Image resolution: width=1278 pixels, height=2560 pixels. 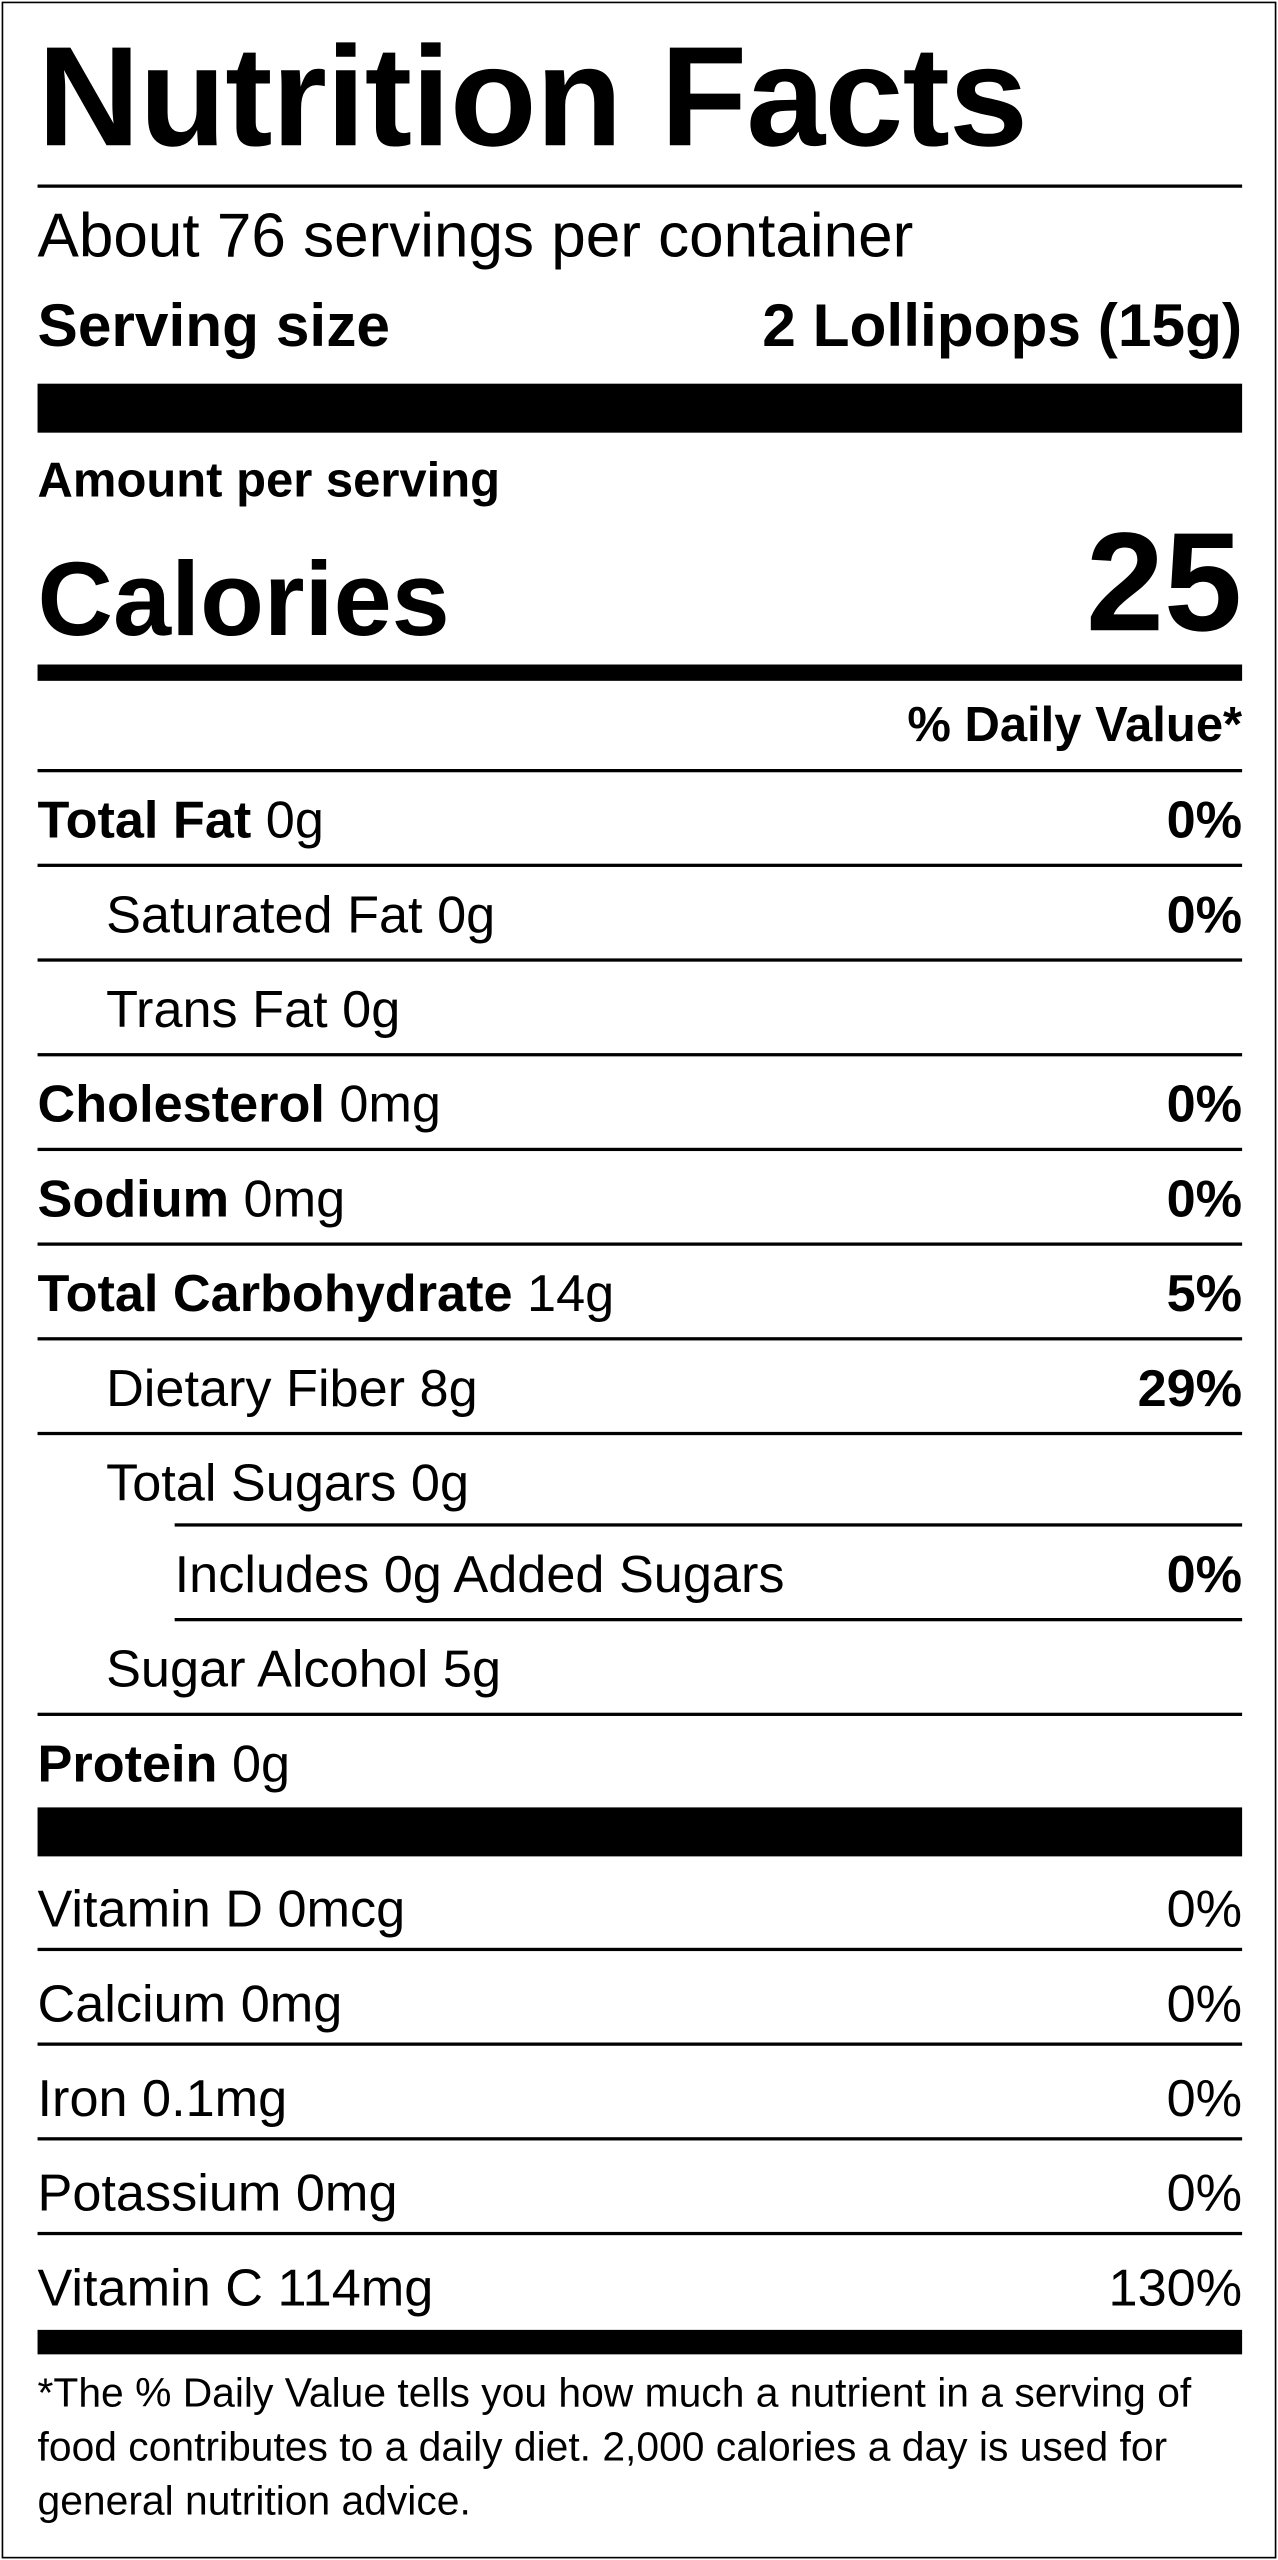 What do you see at coordinates (640, 2093) in the screenshot?
I see `vitamin-row: Iron 0.1mg 0%` at bounding box center [640, 2093].